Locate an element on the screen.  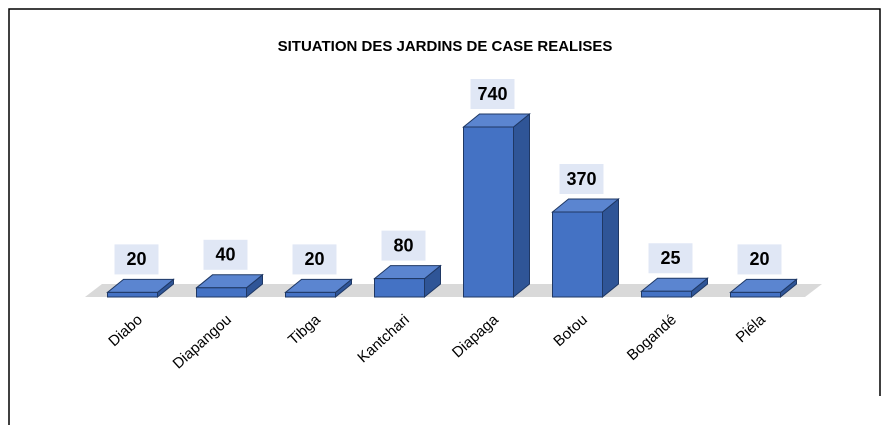
value-label: 80 is located at coordinates (403, 245).